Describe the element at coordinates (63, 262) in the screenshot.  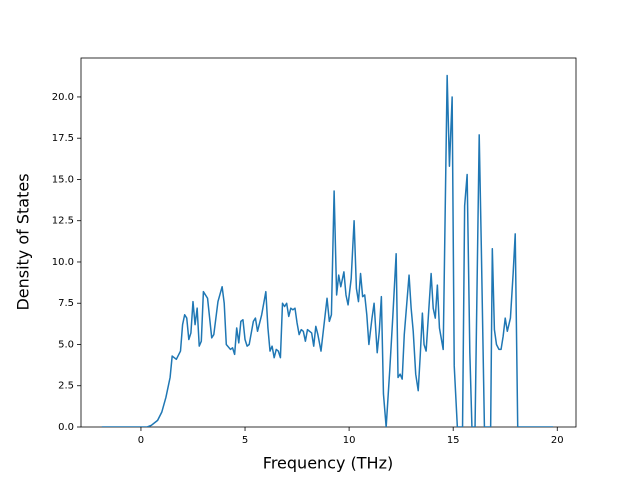
I see `y-tick-label: 10.0` at that location.